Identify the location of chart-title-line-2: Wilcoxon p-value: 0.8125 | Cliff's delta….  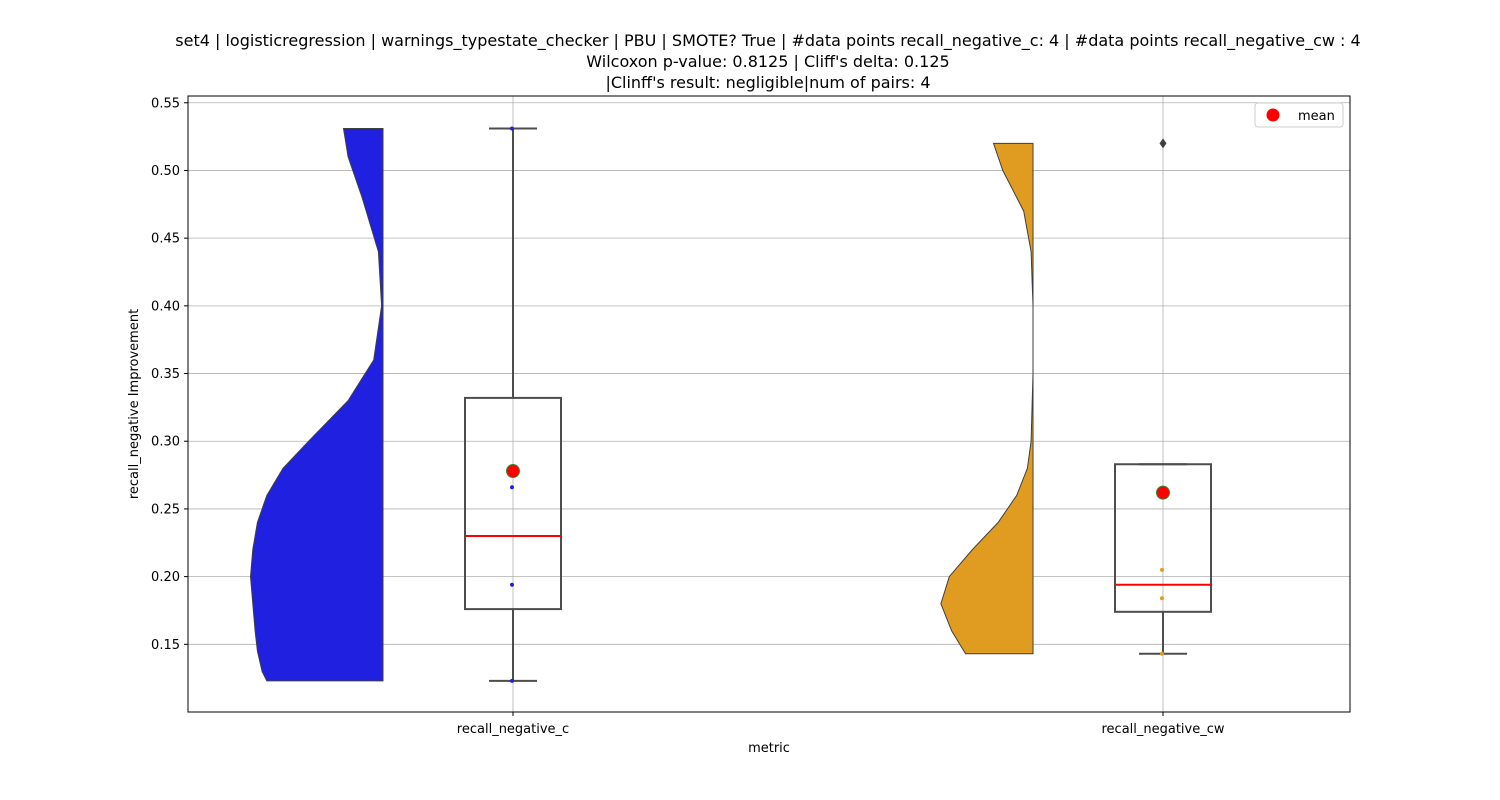
(767, 61).